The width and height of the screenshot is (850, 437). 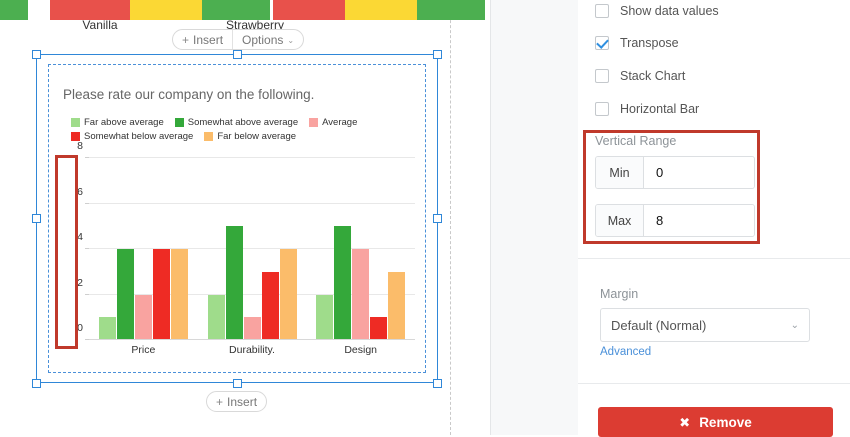 What do you see at coordinates (619, 294) in the screenshot?
I see `margin-label: Margin` at bounding box center [619, 294].